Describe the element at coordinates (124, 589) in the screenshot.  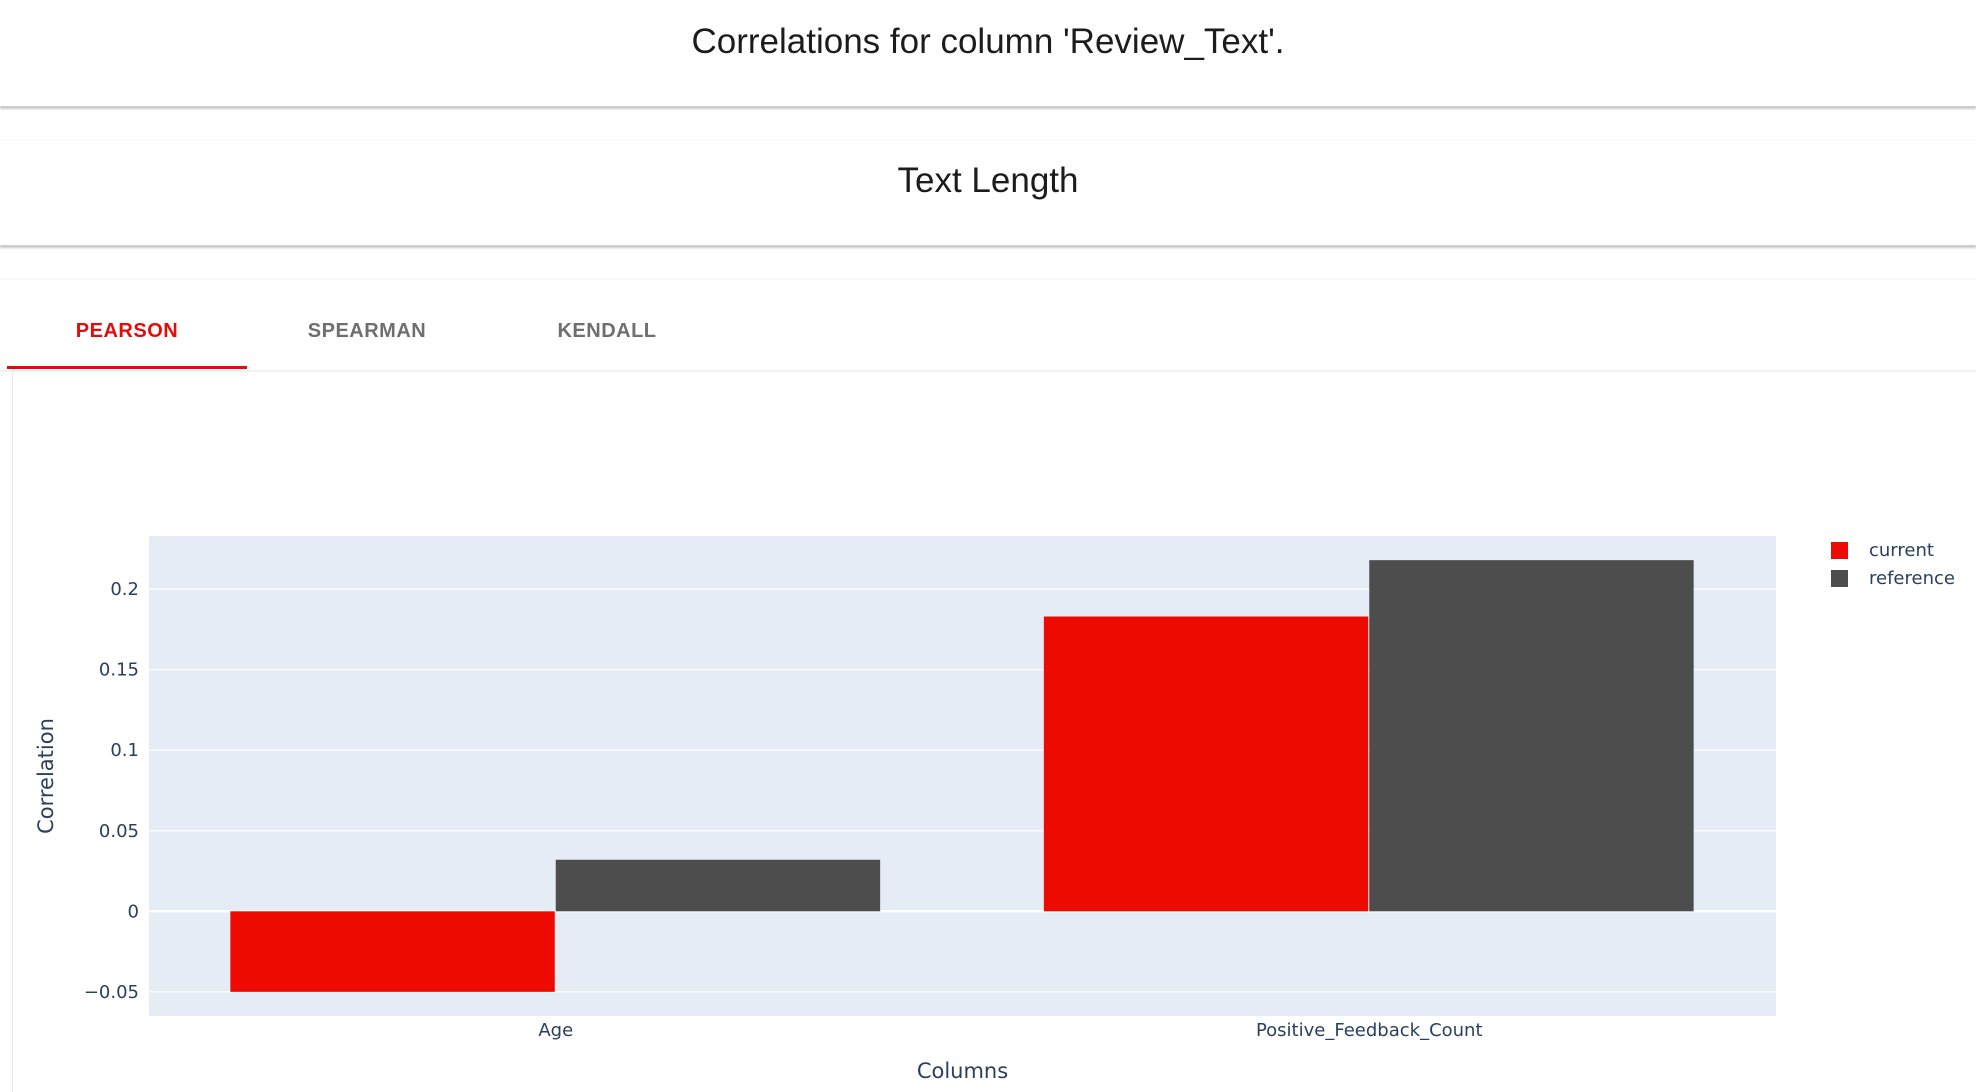
I see `y-tick-label: 0.2` at that location.